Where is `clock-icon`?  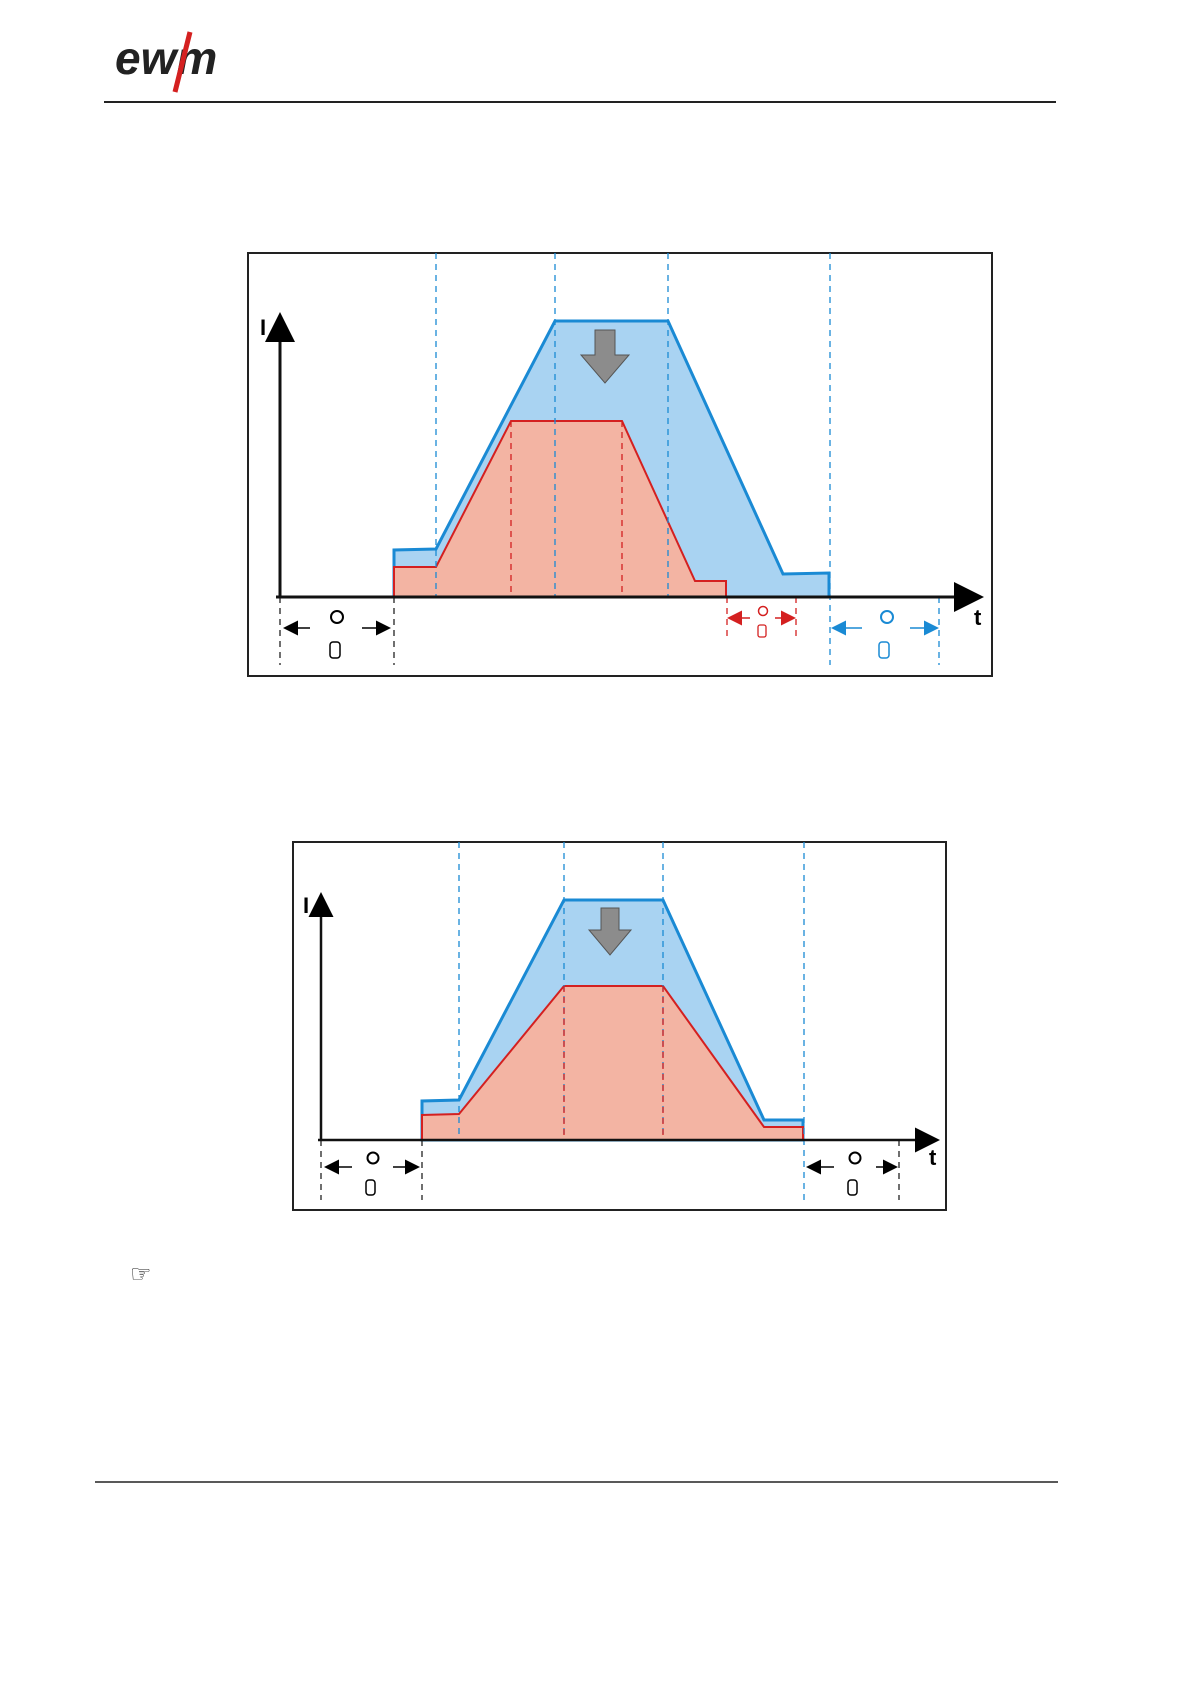
clock-icon is located at coordinates (337, 617).